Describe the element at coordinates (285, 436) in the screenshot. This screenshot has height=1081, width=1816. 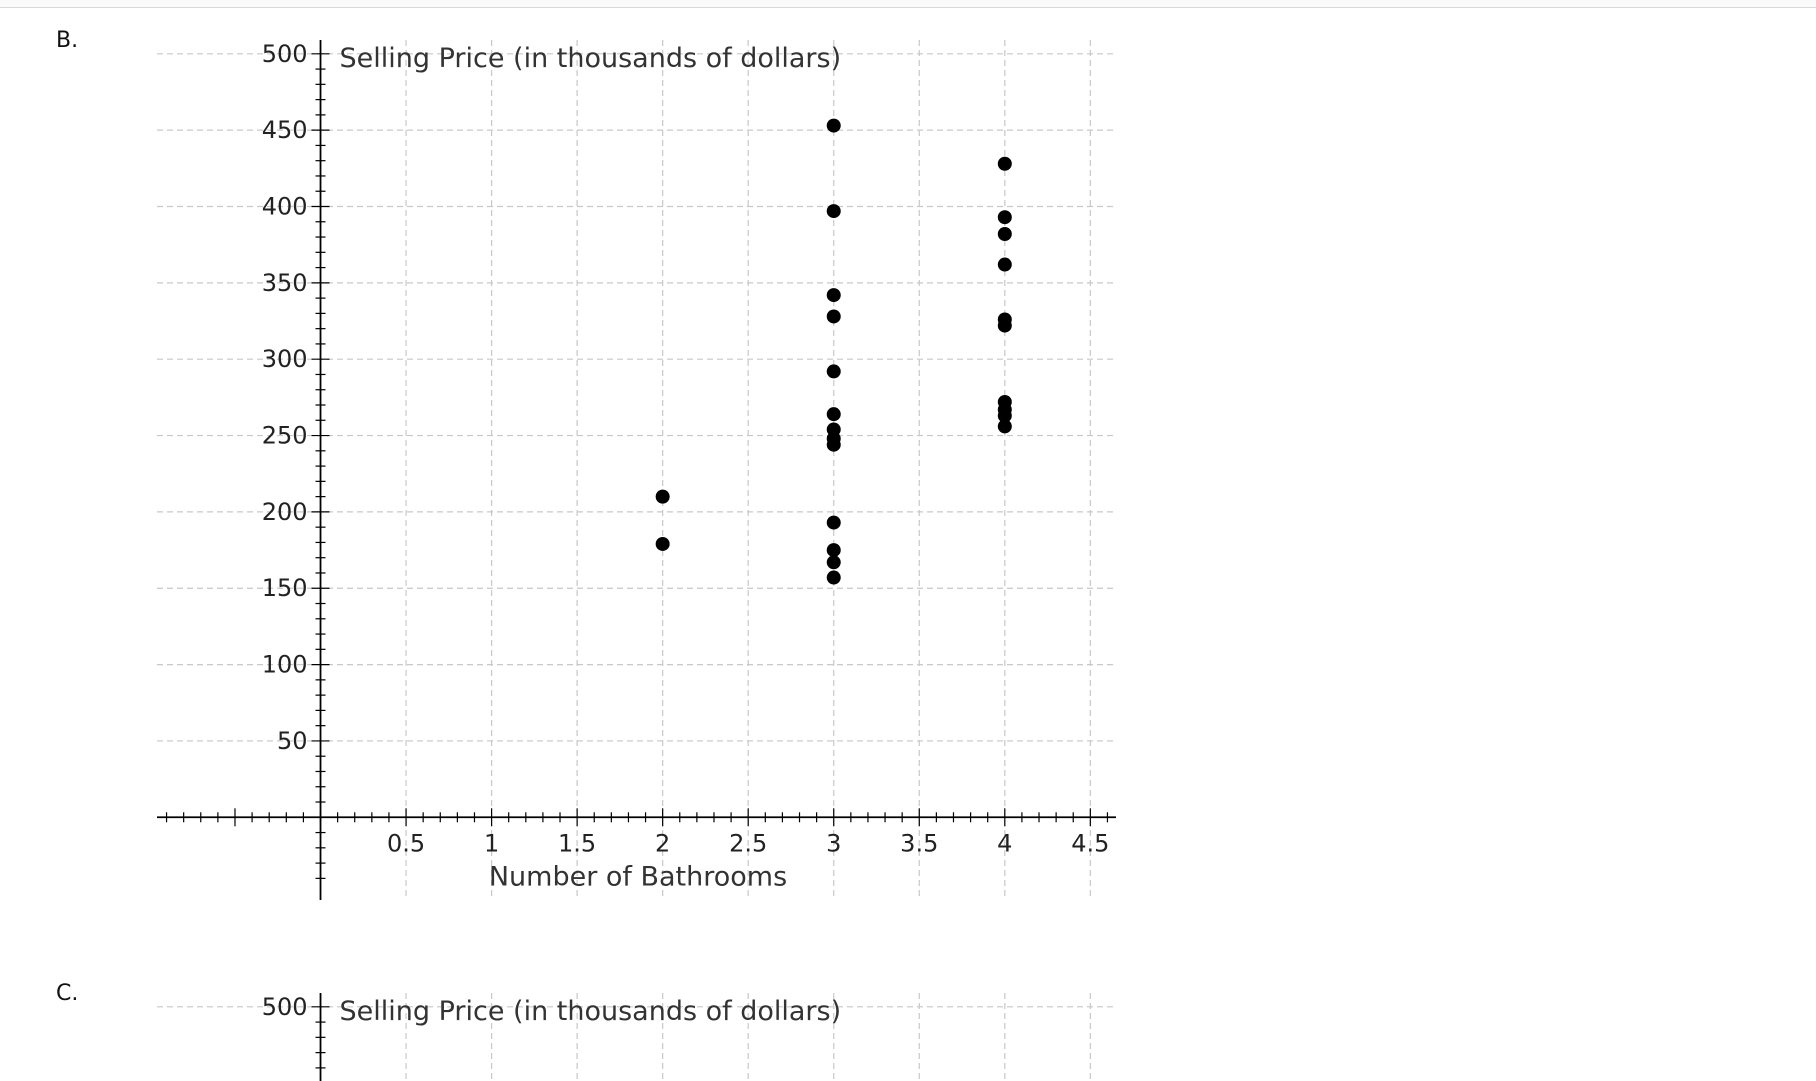
I see `y-tick-label: 250` at that location.